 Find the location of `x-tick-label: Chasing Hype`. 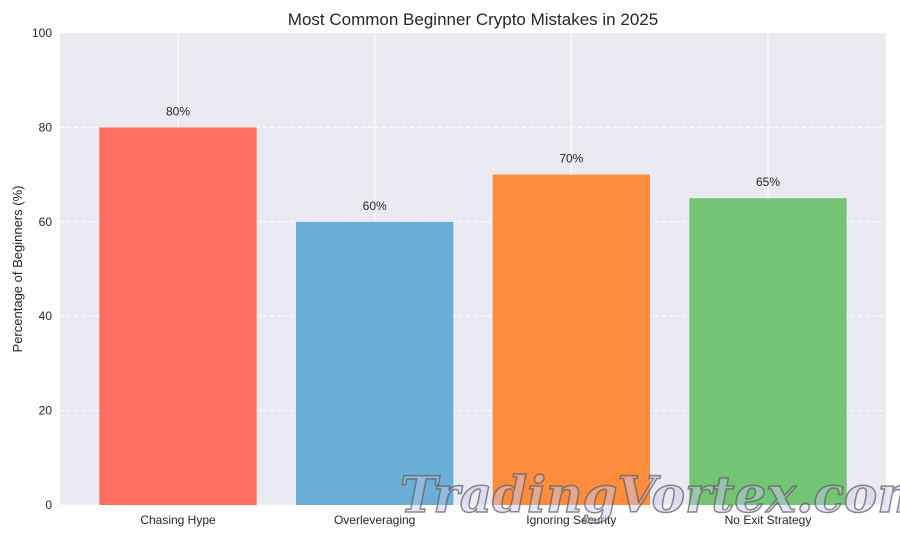

x-tick-label: Chasing Hype is located at coordinates (178, 520).